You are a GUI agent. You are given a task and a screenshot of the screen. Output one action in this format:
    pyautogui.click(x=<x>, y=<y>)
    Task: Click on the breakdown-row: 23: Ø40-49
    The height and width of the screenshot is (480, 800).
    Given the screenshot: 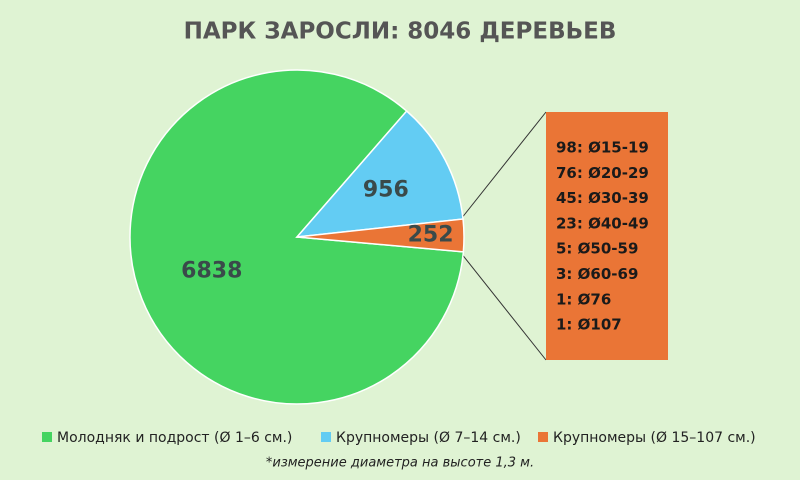 What is the action you would take?
    pyautogui.click(x=602, y=223)
    